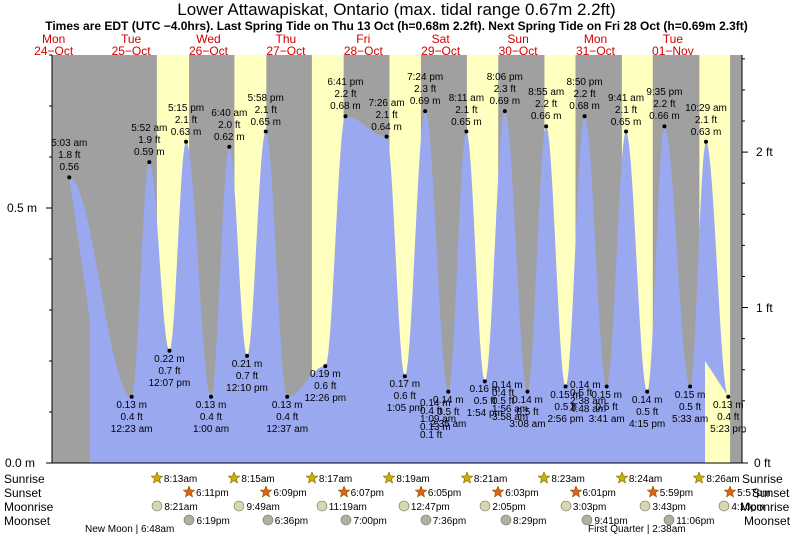 Image resolution: width=793 pixels, height=539 pixels. I want to click on moonrise-time: 9:49am, so click(263, 507).